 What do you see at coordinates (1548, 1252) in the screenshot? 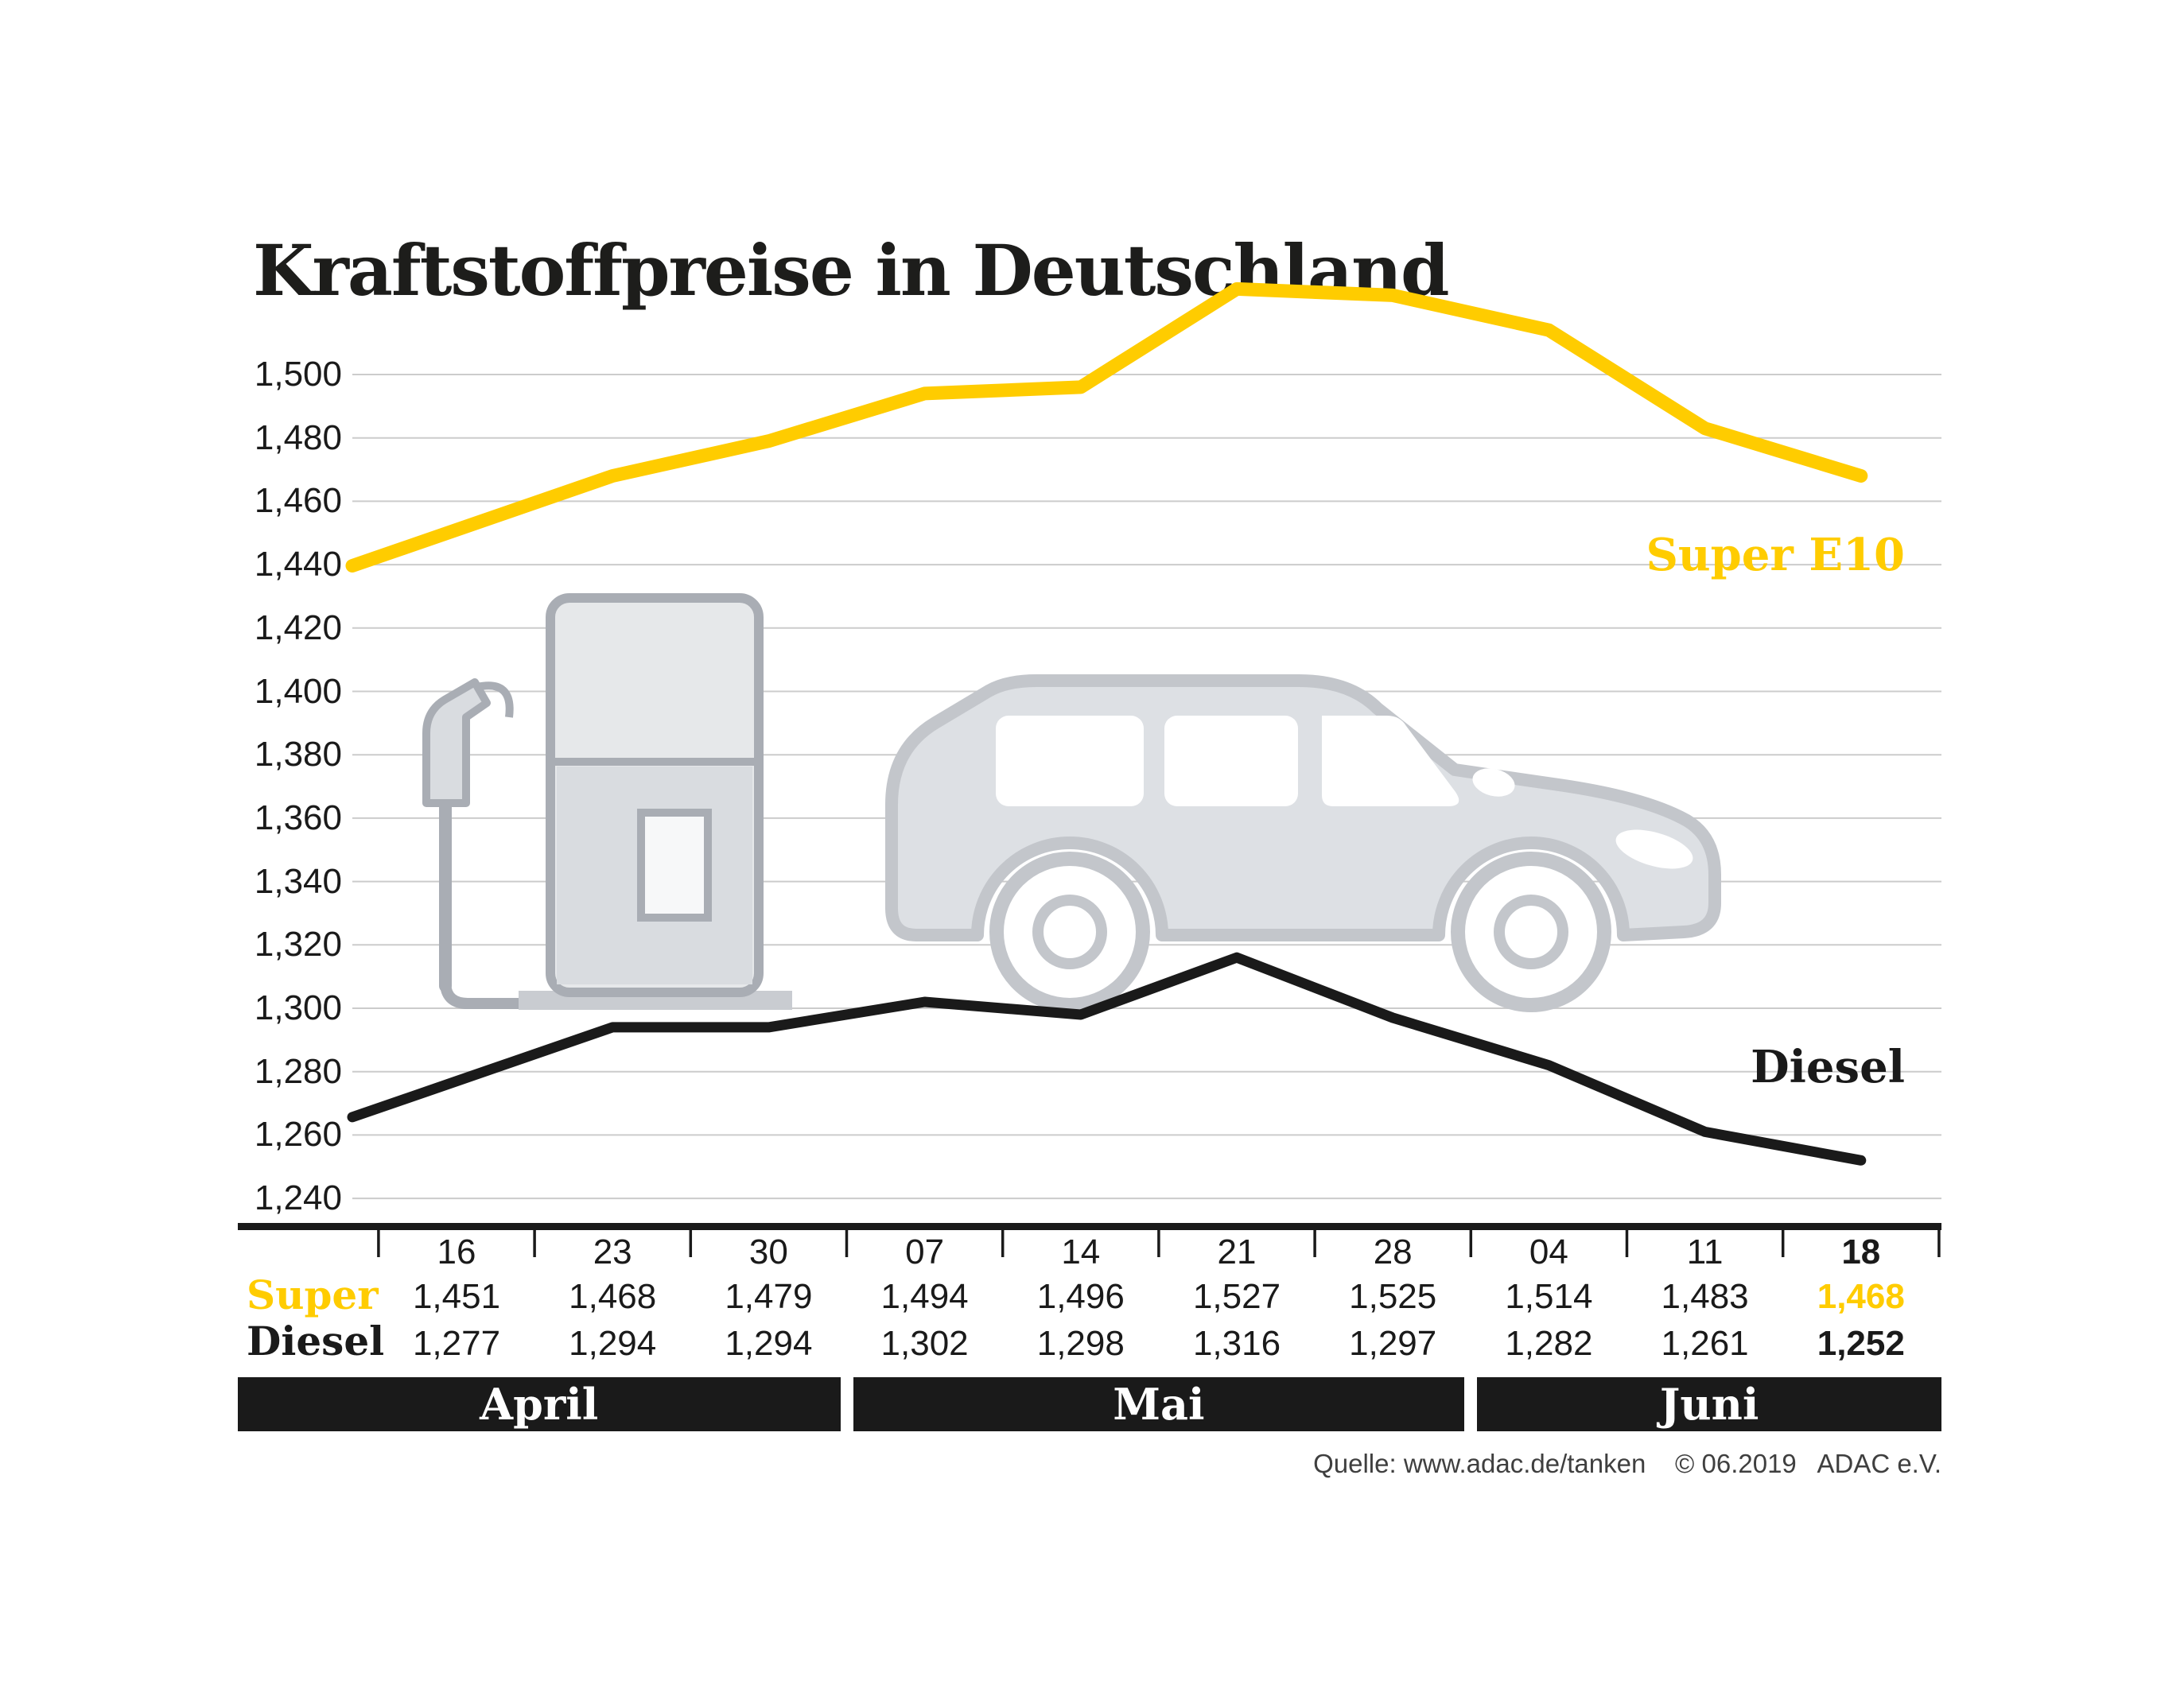
I see `x-tick-label: 04` at bounding box center [1548, 1252].